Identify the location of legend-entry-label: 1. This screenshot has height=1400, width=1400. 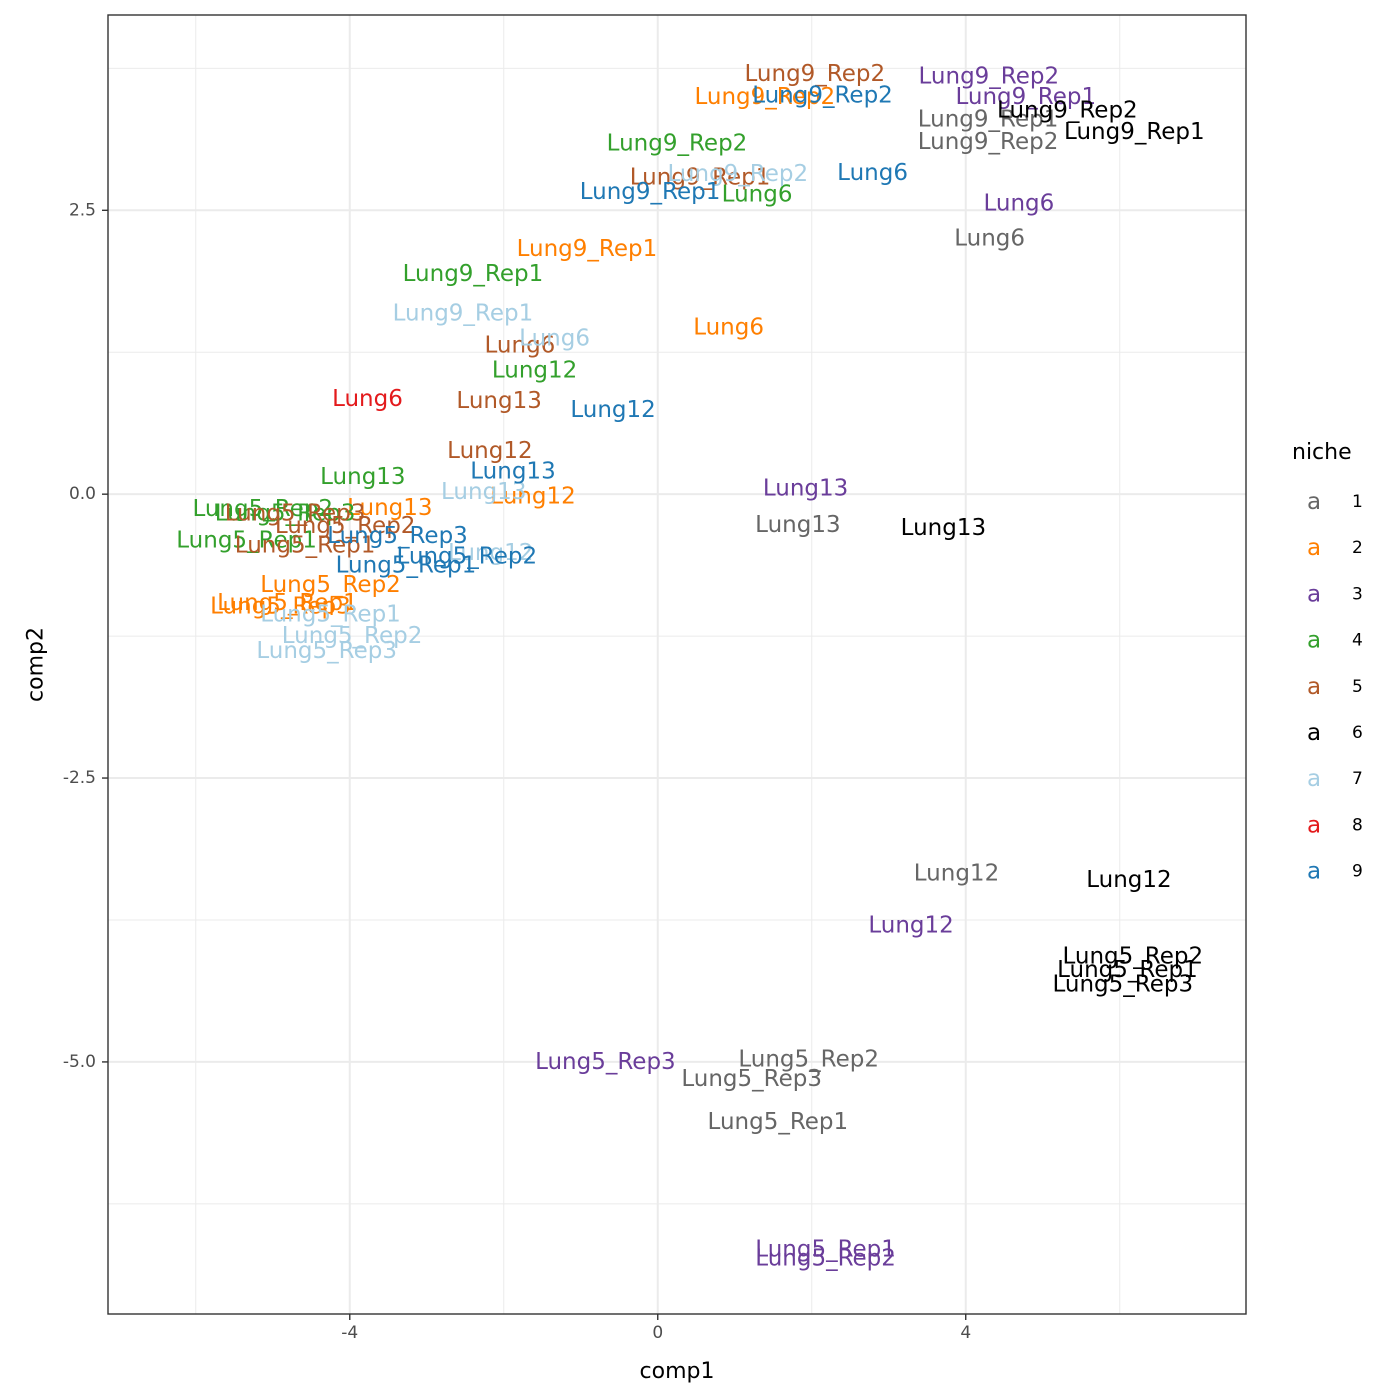
(1357, 502).